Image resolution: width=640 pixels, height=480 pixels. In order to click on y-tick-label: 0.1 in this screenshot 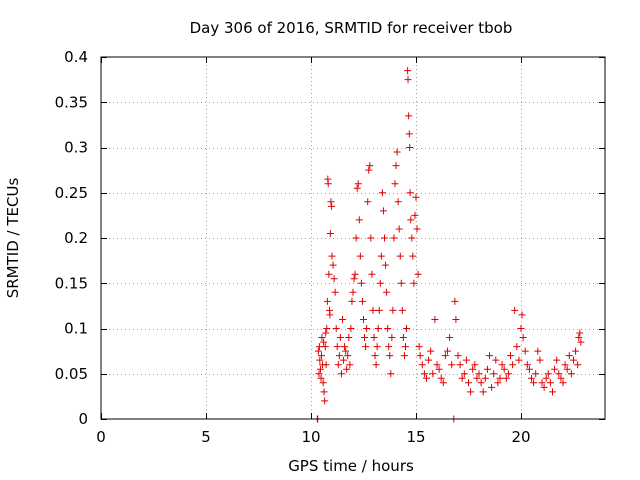, I will do `click(76, 329)`.